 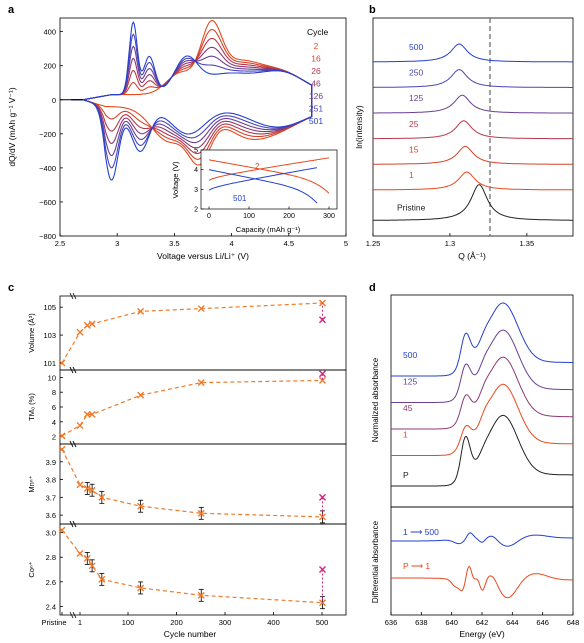 What do you see at coordinates (203, 256) in the screenshot?
I see `panel-a-xlabel: Voltage versus Li/Li⁺ (V)` at bounding box center [203, 256].